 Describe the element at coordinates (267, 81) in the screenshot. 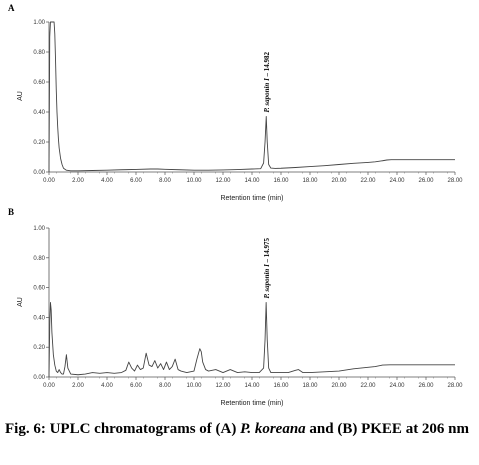

I see `peak-annotation: P. saponin I – 14.982` at that location.